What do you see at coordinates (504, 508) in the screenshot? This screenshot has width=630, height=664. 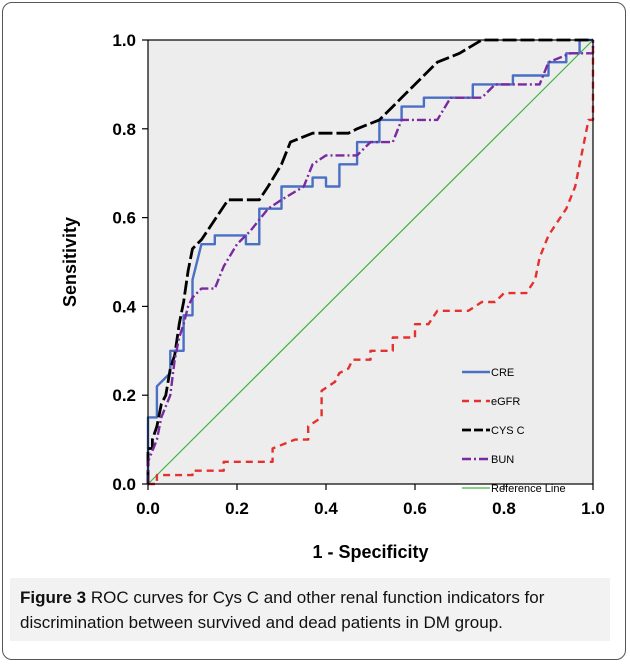 I see `x-tick-label: 0.8` at bounding box center [504, 508].